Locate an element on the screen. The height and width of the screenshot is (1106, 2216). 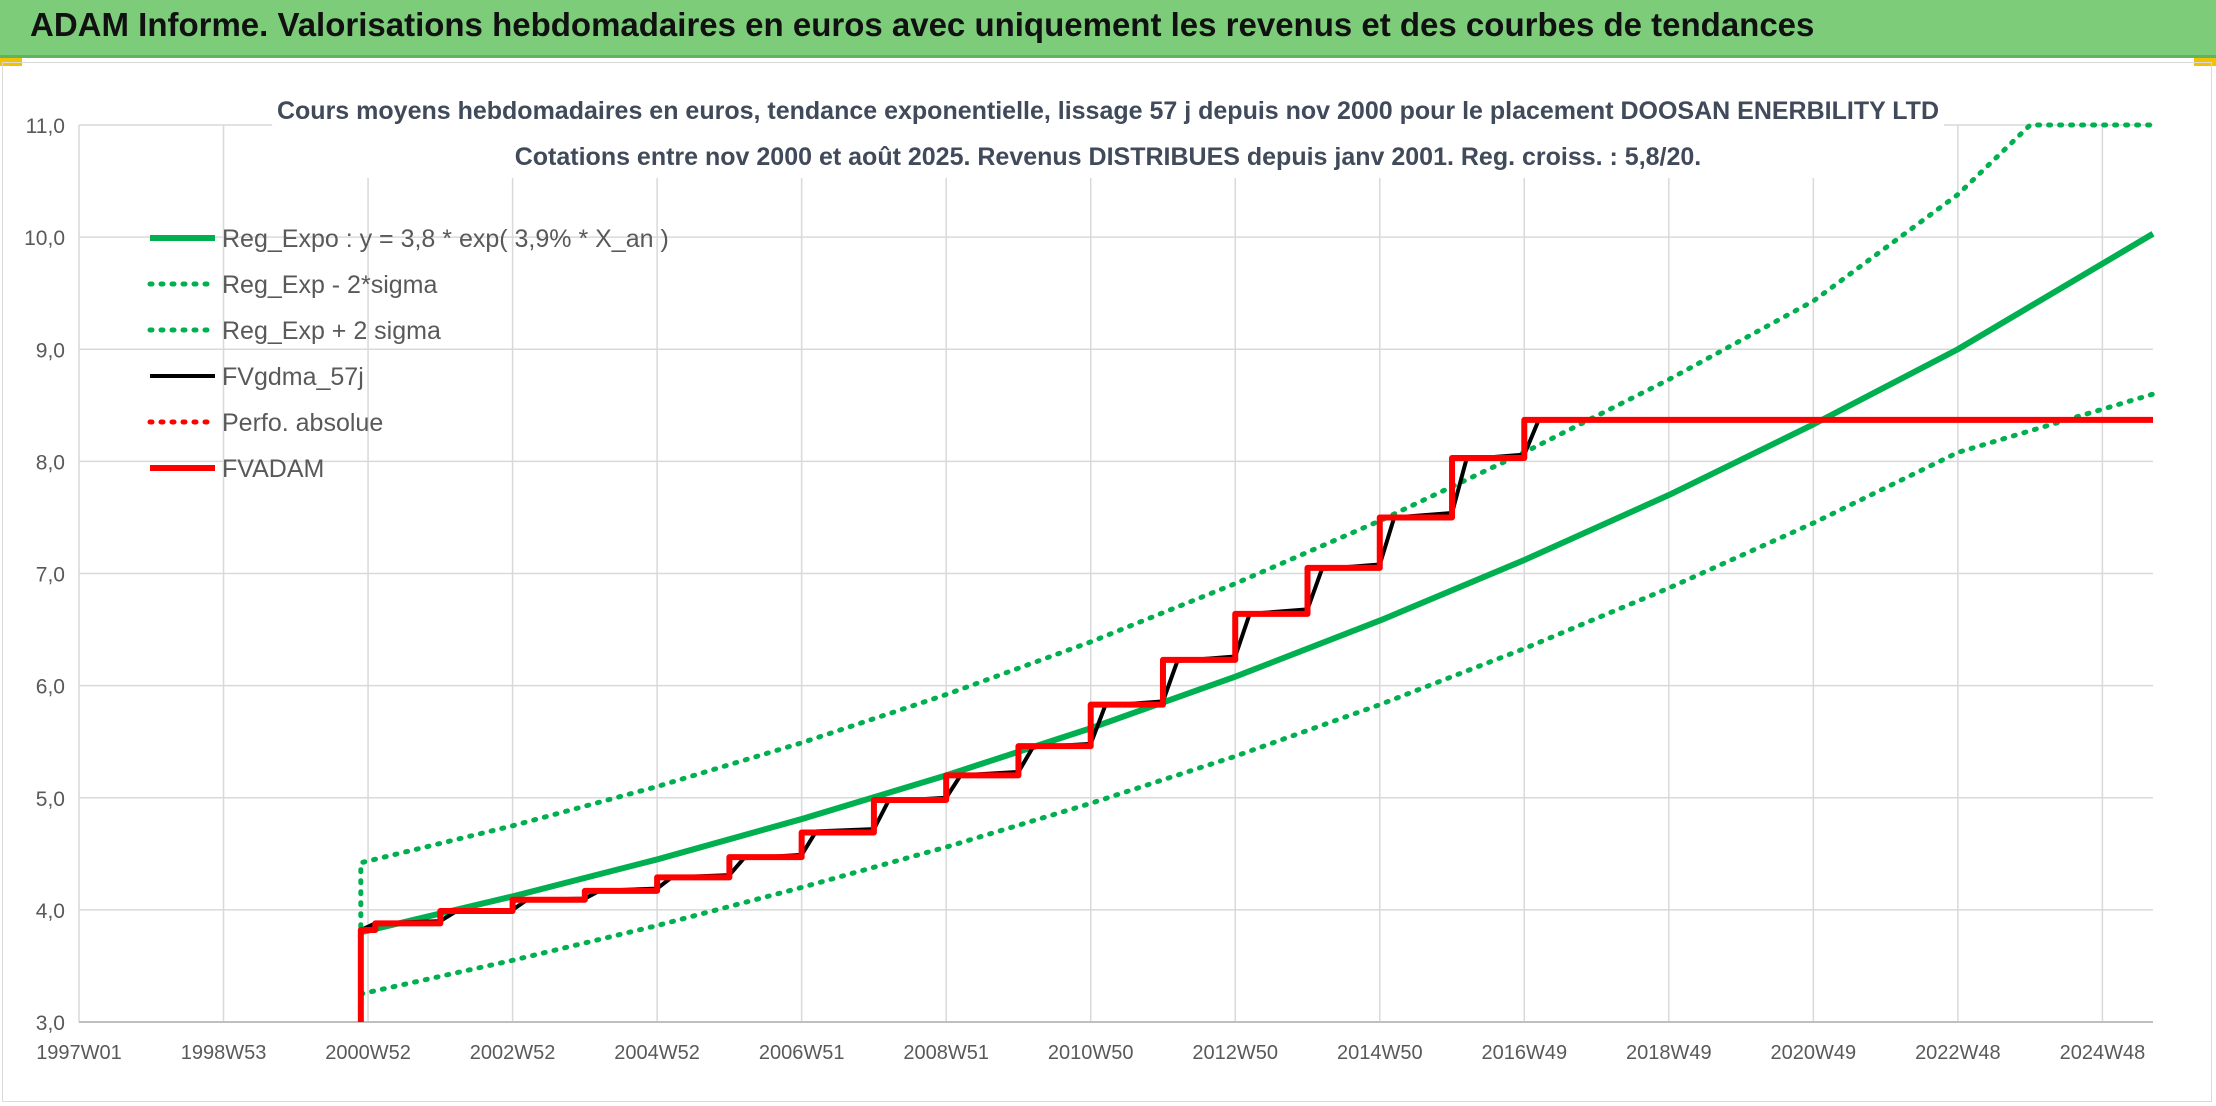
y-tick-label: 11,0 is located at coordinates (45, 126).